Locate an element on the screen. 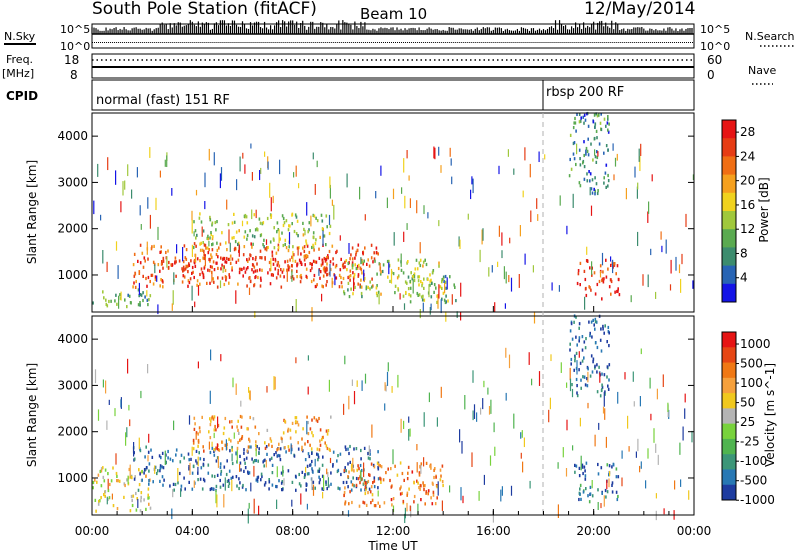  colorbar-swatch is located at coordinates (729, 147).